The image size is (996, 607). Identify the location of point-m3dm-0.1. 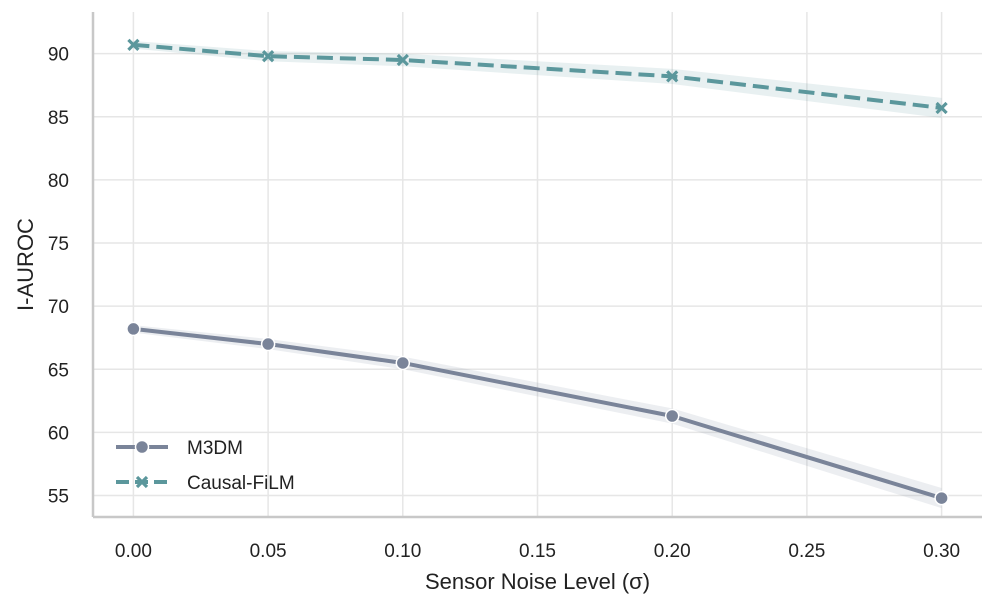
(403, 363).